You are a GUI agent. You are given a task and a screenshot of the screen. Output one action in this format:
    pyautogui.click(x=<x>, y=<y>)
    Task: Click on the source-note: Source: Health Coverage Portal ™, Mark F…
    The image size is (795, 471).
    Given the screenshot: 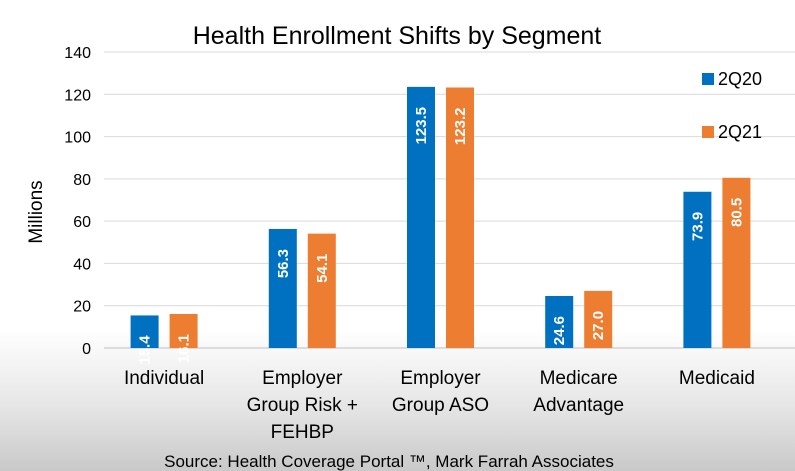 What is the action you would take?
    pyautogui.click(x=389, y=461)
    